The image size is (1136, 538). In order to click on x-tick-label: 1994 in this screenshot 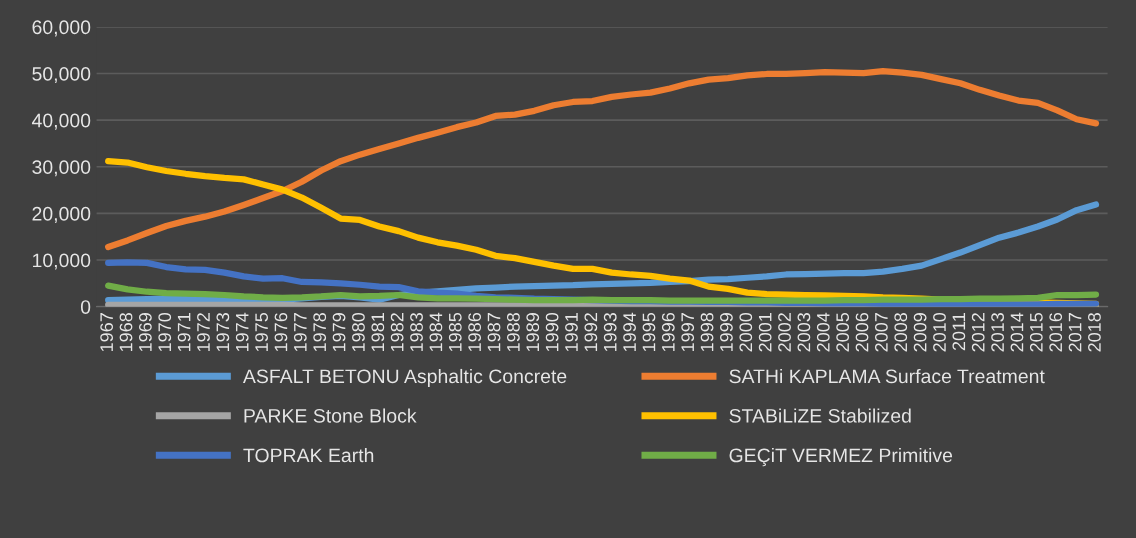, I will do `click(629, 331)`.